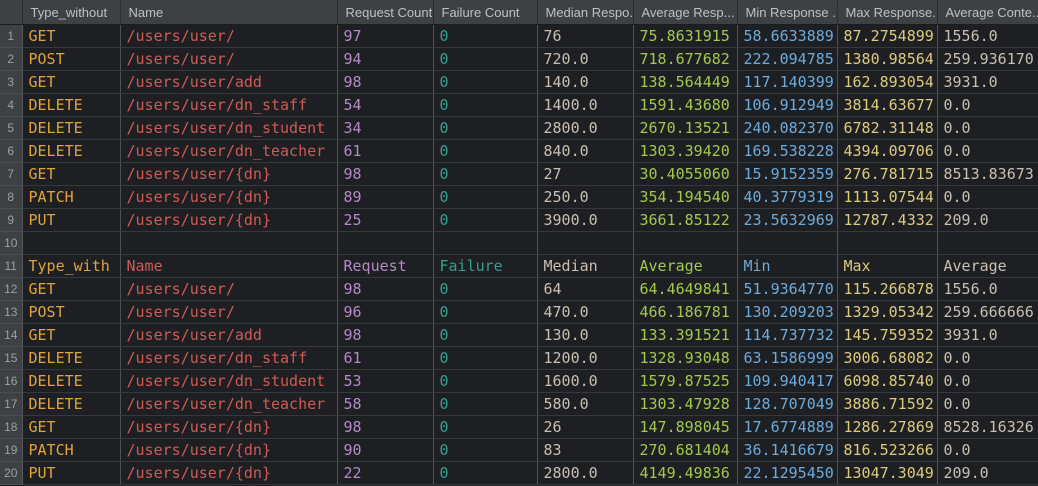 The height and width of the screenshot is (486, 1038). I want to click on cell-average-response: 1328.93048, so click(685, 358).